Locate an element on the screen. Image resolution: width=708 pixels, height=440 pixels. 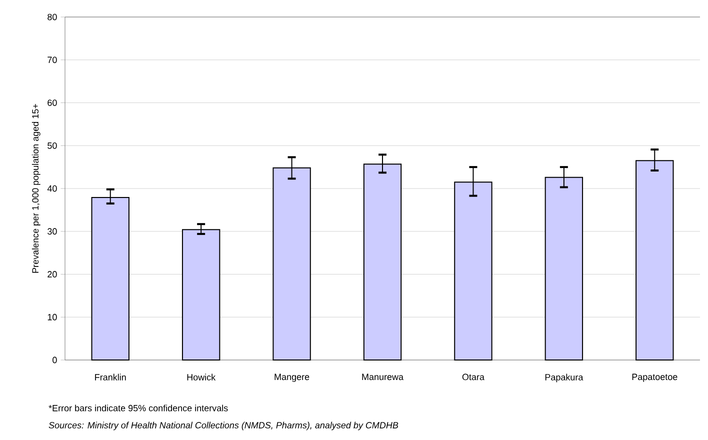
x-tick-label: Mangere is located at coordinates (292, 378).